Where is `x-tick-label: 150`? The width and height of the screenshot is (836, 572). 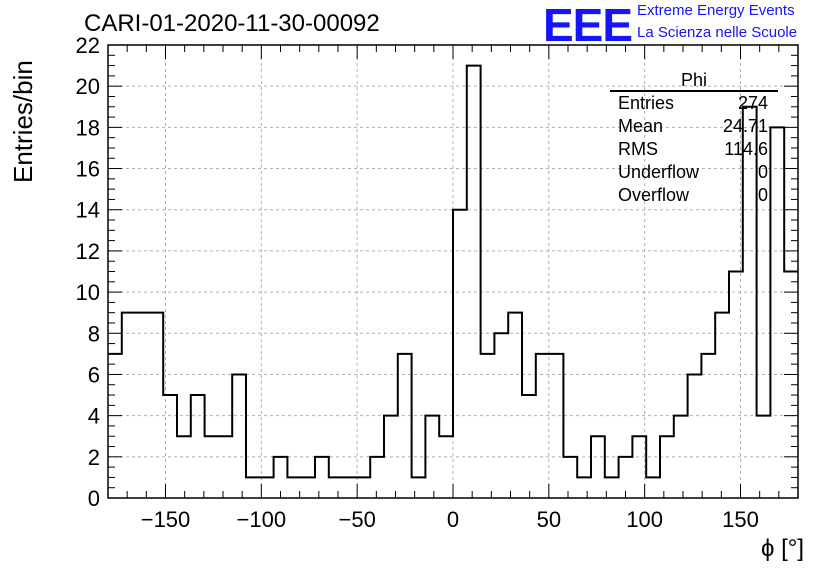 x-tick-label: 150 is located at coordinates (740, 519).